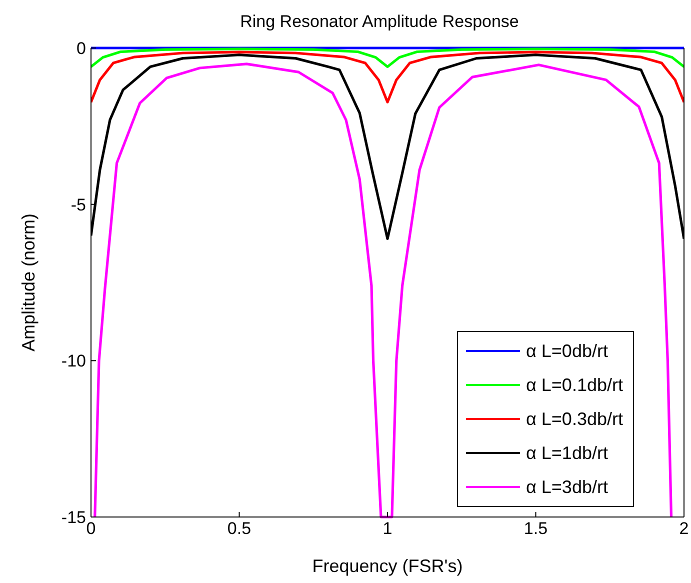 The width and height of the screenshot is (691, 583). Describe the element at coordinates (78, 204) in the screenshot. I see `y-tick-label: -5` at that location.